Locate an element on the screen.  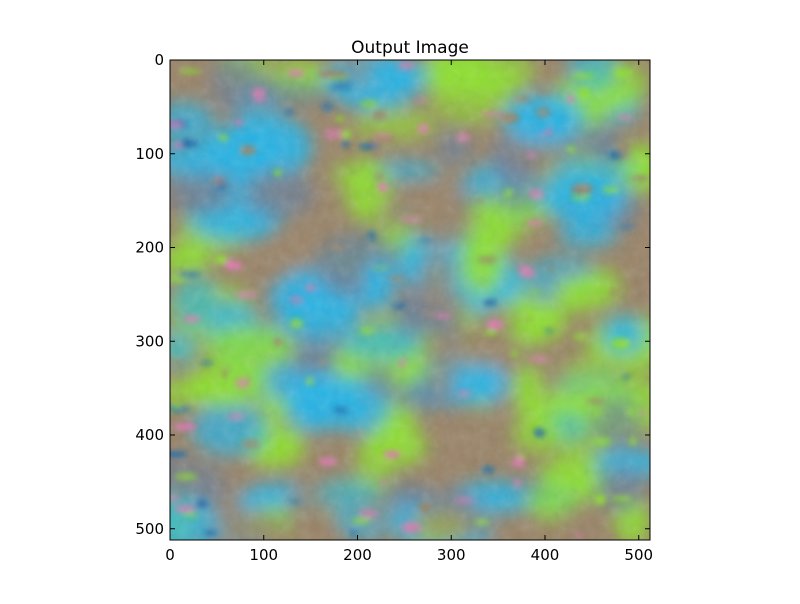
chart-title: Output Image is located at coordinates (410, 48).